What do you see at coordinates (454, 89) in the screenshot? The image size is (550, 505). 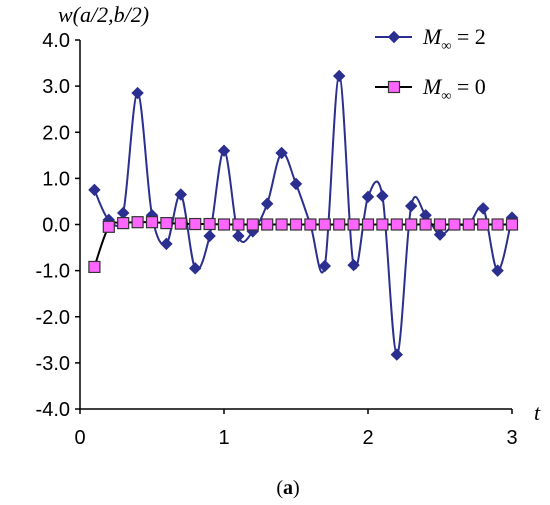 I see `legend-label: M∞ = 0` at bounding box center [454, 89].